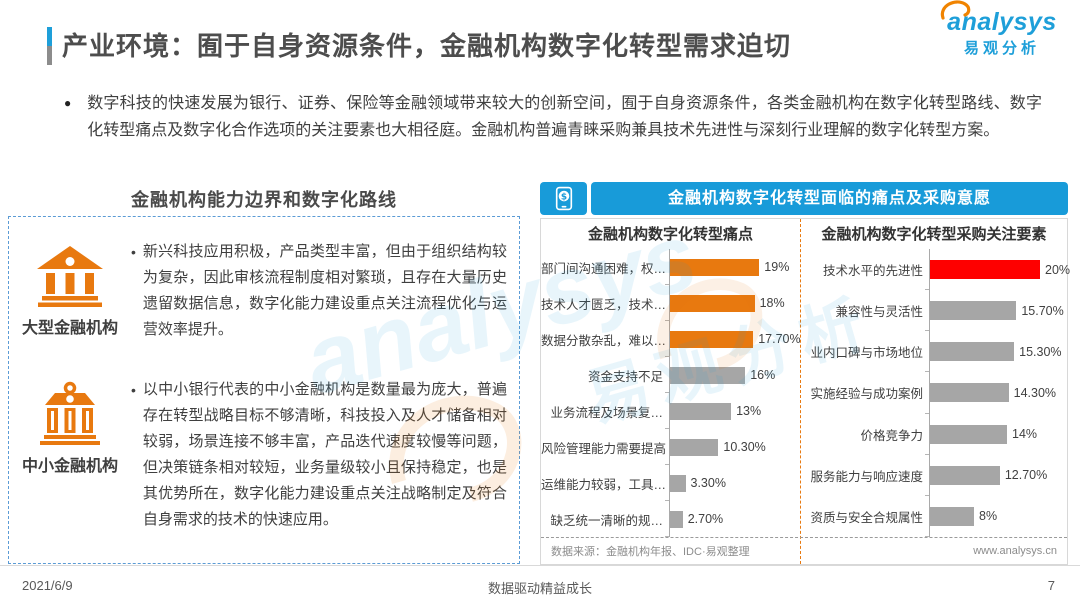 This screenshot has height=608, width=1080. What do you see at coordinates (872, 271) in the screenshot?
I see `category-label: 技术水平的先进性` at bounding box center [872, 271].